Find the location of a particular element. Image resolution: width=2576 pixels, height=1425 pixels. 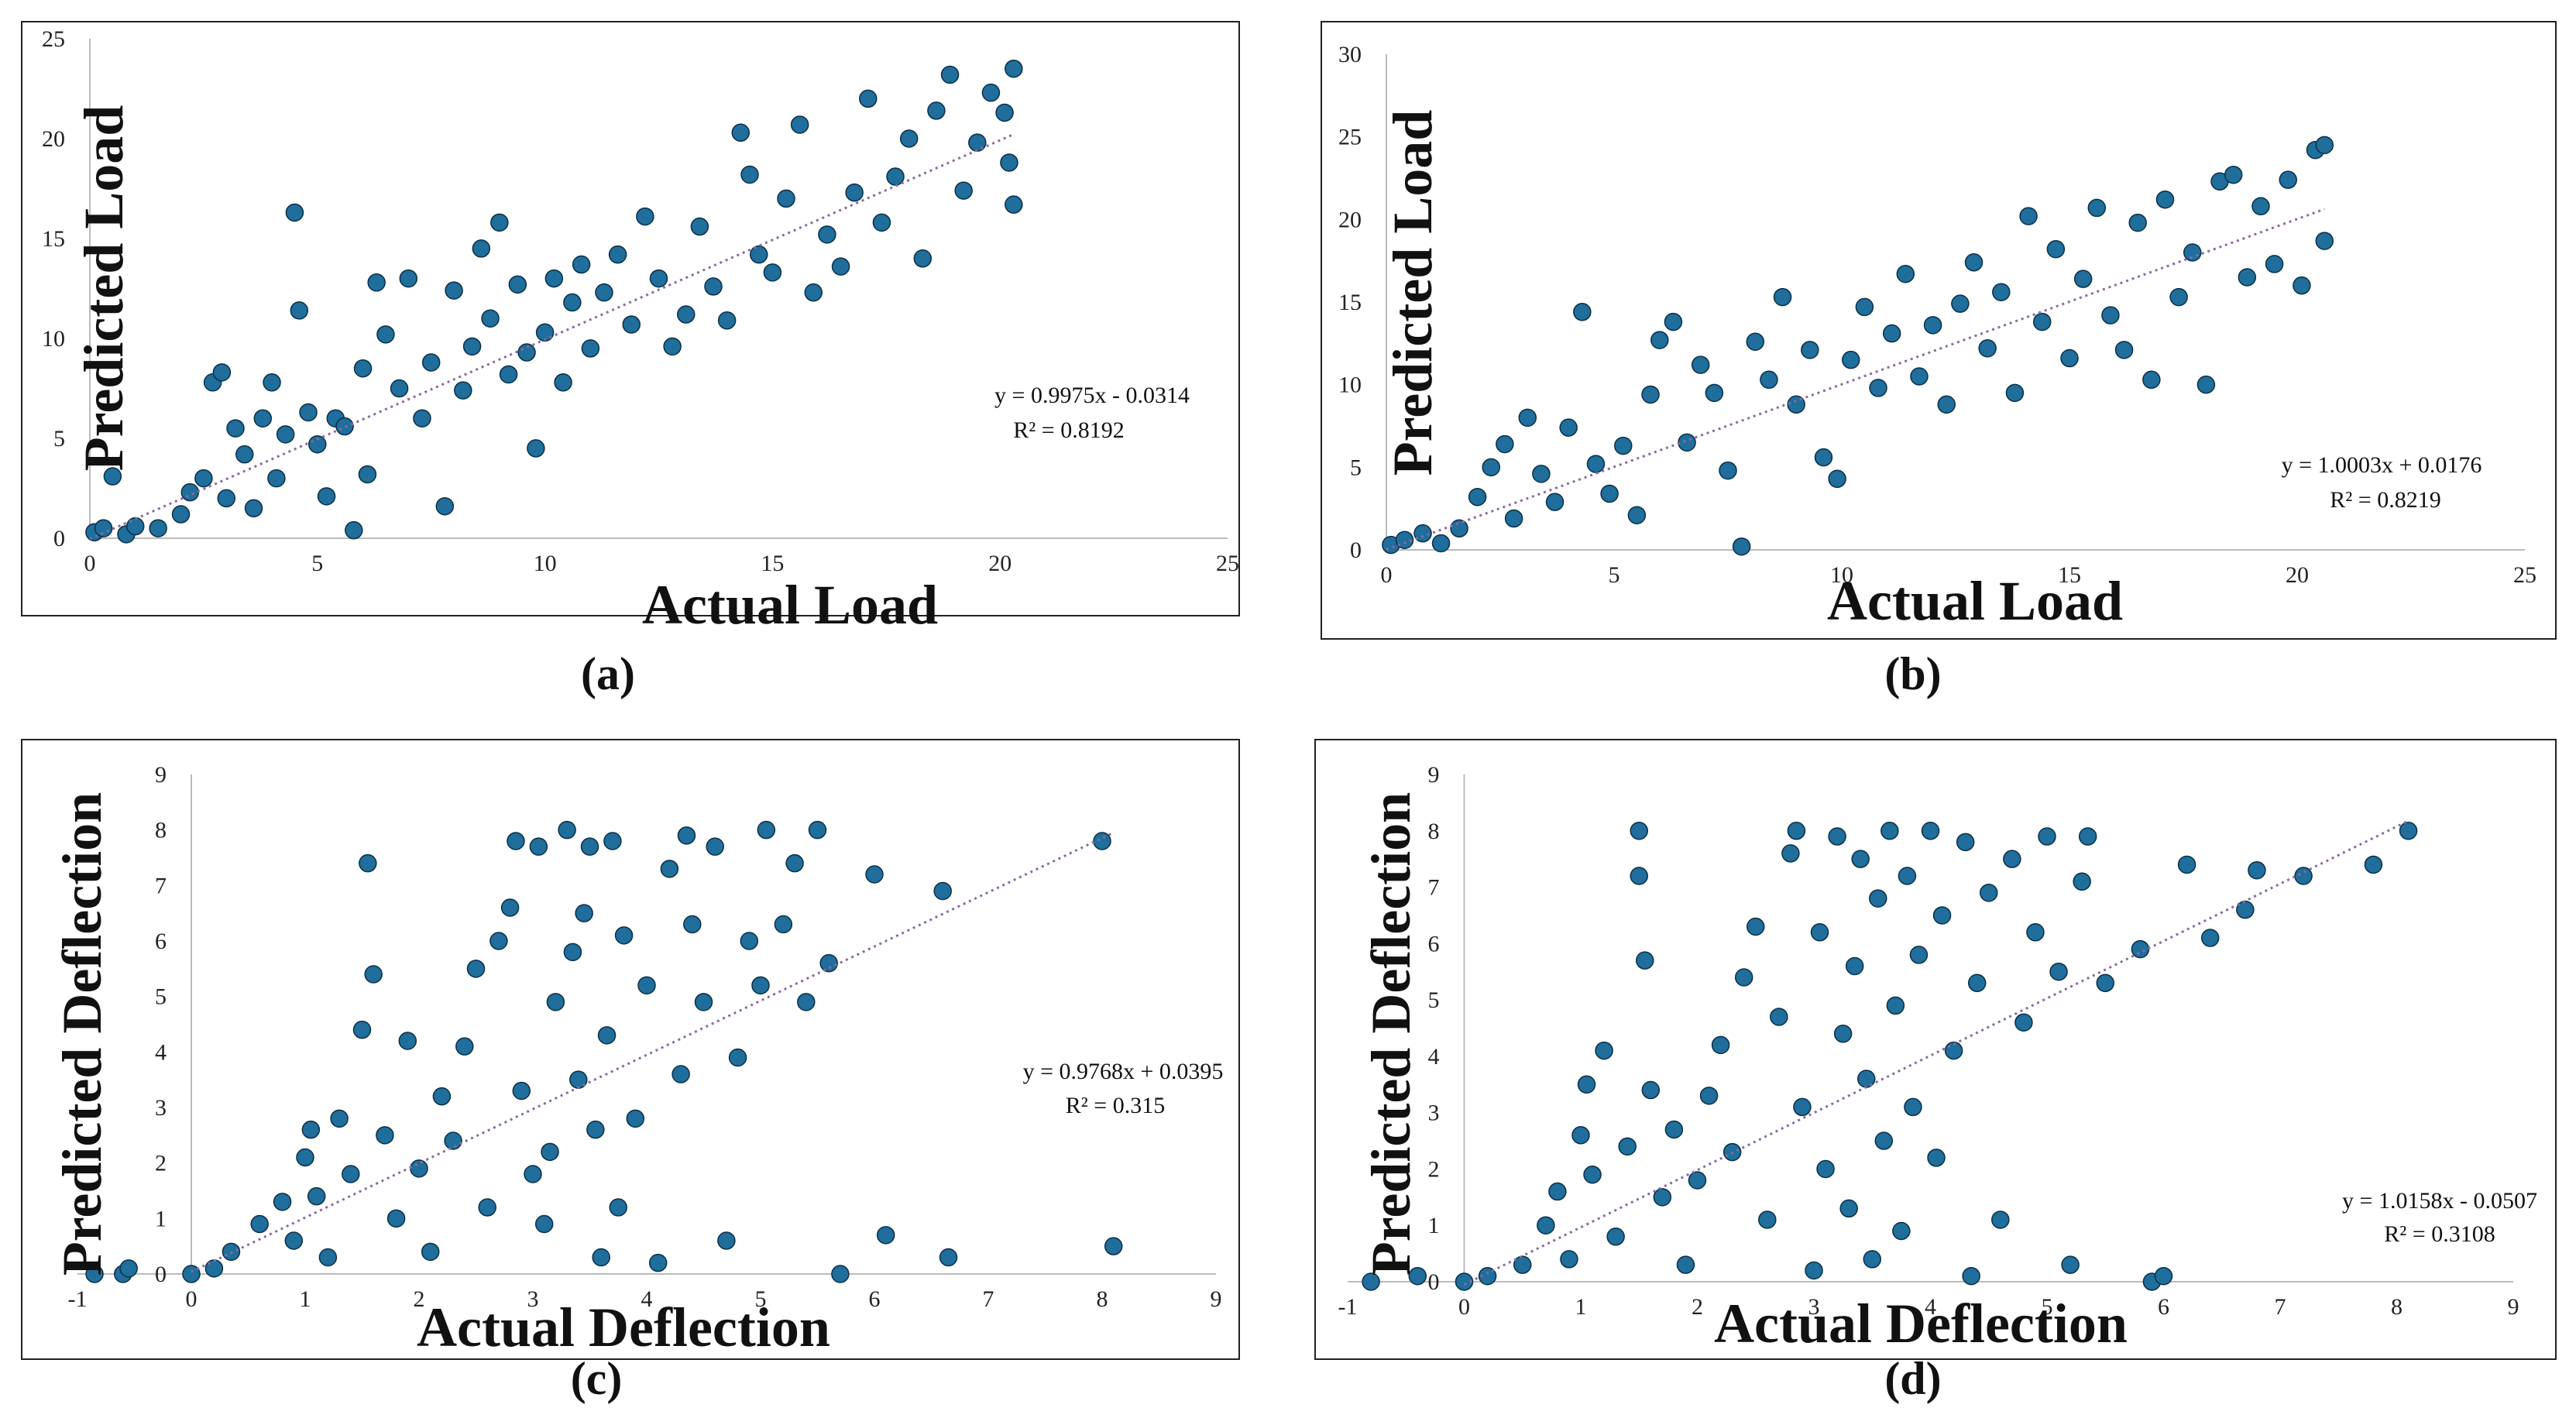

x-tick-label: 5 is located at coordinates (2047, 1307).